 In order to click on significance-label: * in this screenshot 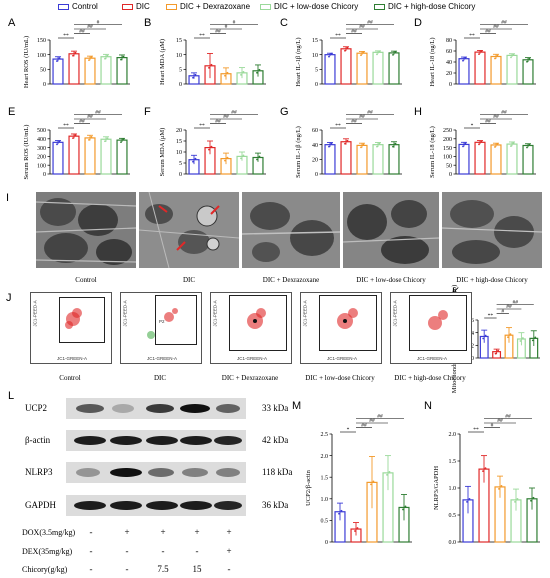, I will do `click(472, 126)`.